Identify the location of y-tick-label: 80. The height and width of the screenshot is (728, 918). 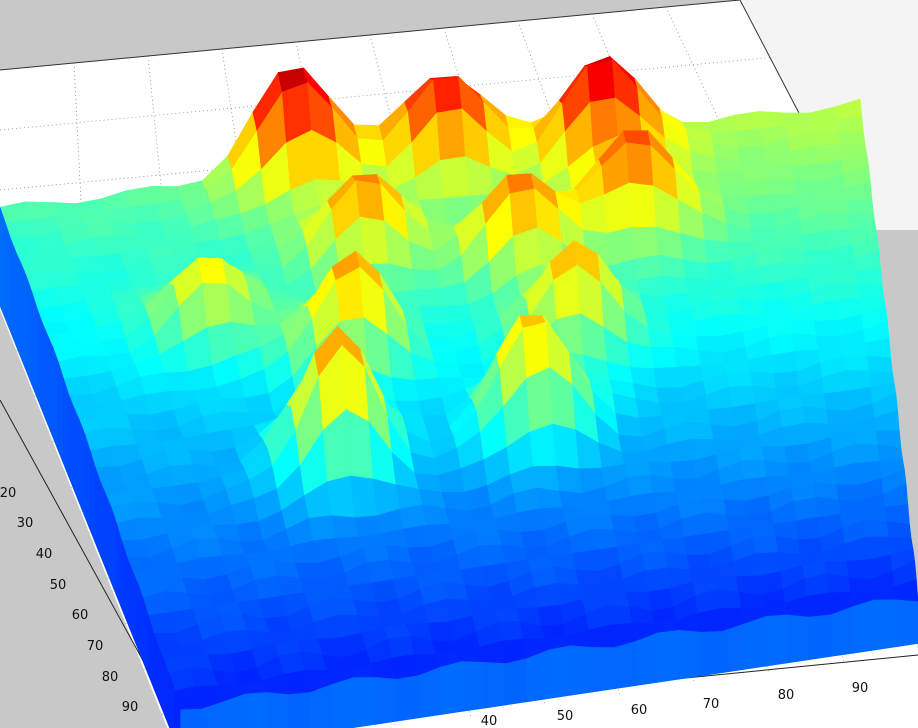
(110, 677).